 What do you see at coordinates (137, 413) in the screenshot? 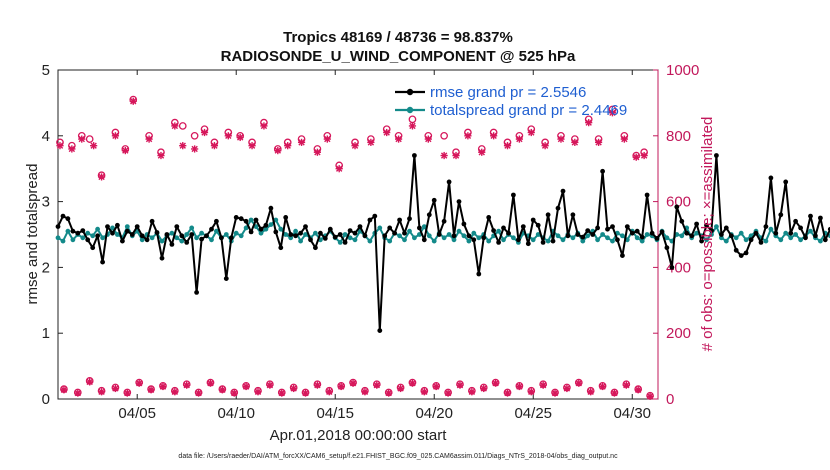
I see `x-tick-label: 04/05` at bounding box center [137, 413].